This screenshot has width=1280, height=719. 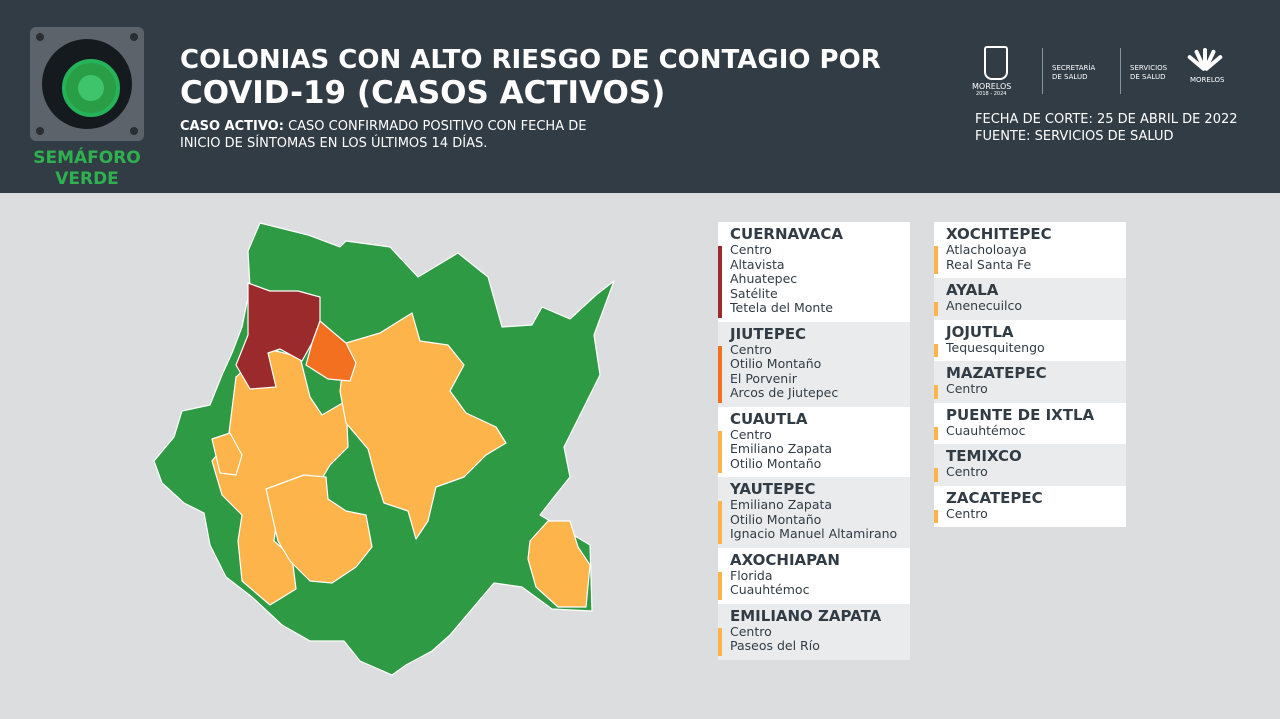 What do you see at coordinates (559, 564) in the screenshot?
I see `map-region-yellow-axochiapan` at bounding box center [559, 564].